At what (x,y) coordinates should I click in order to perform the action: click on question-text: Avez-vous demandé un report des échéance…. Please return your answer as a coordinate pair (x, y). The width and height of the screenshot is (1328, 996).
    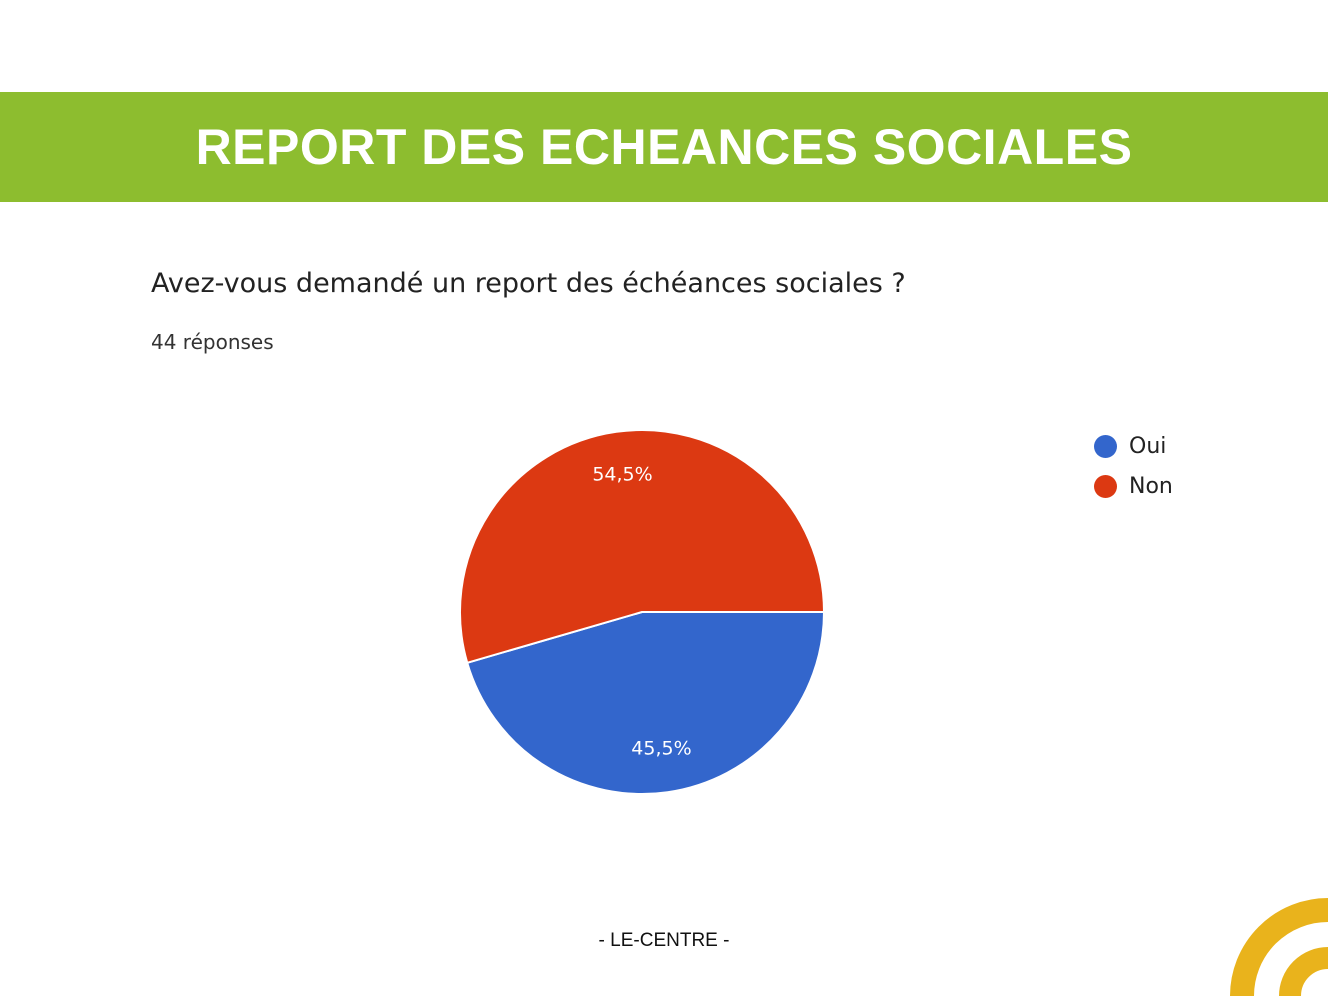
    Looking at the image, I should click on (528, 283).